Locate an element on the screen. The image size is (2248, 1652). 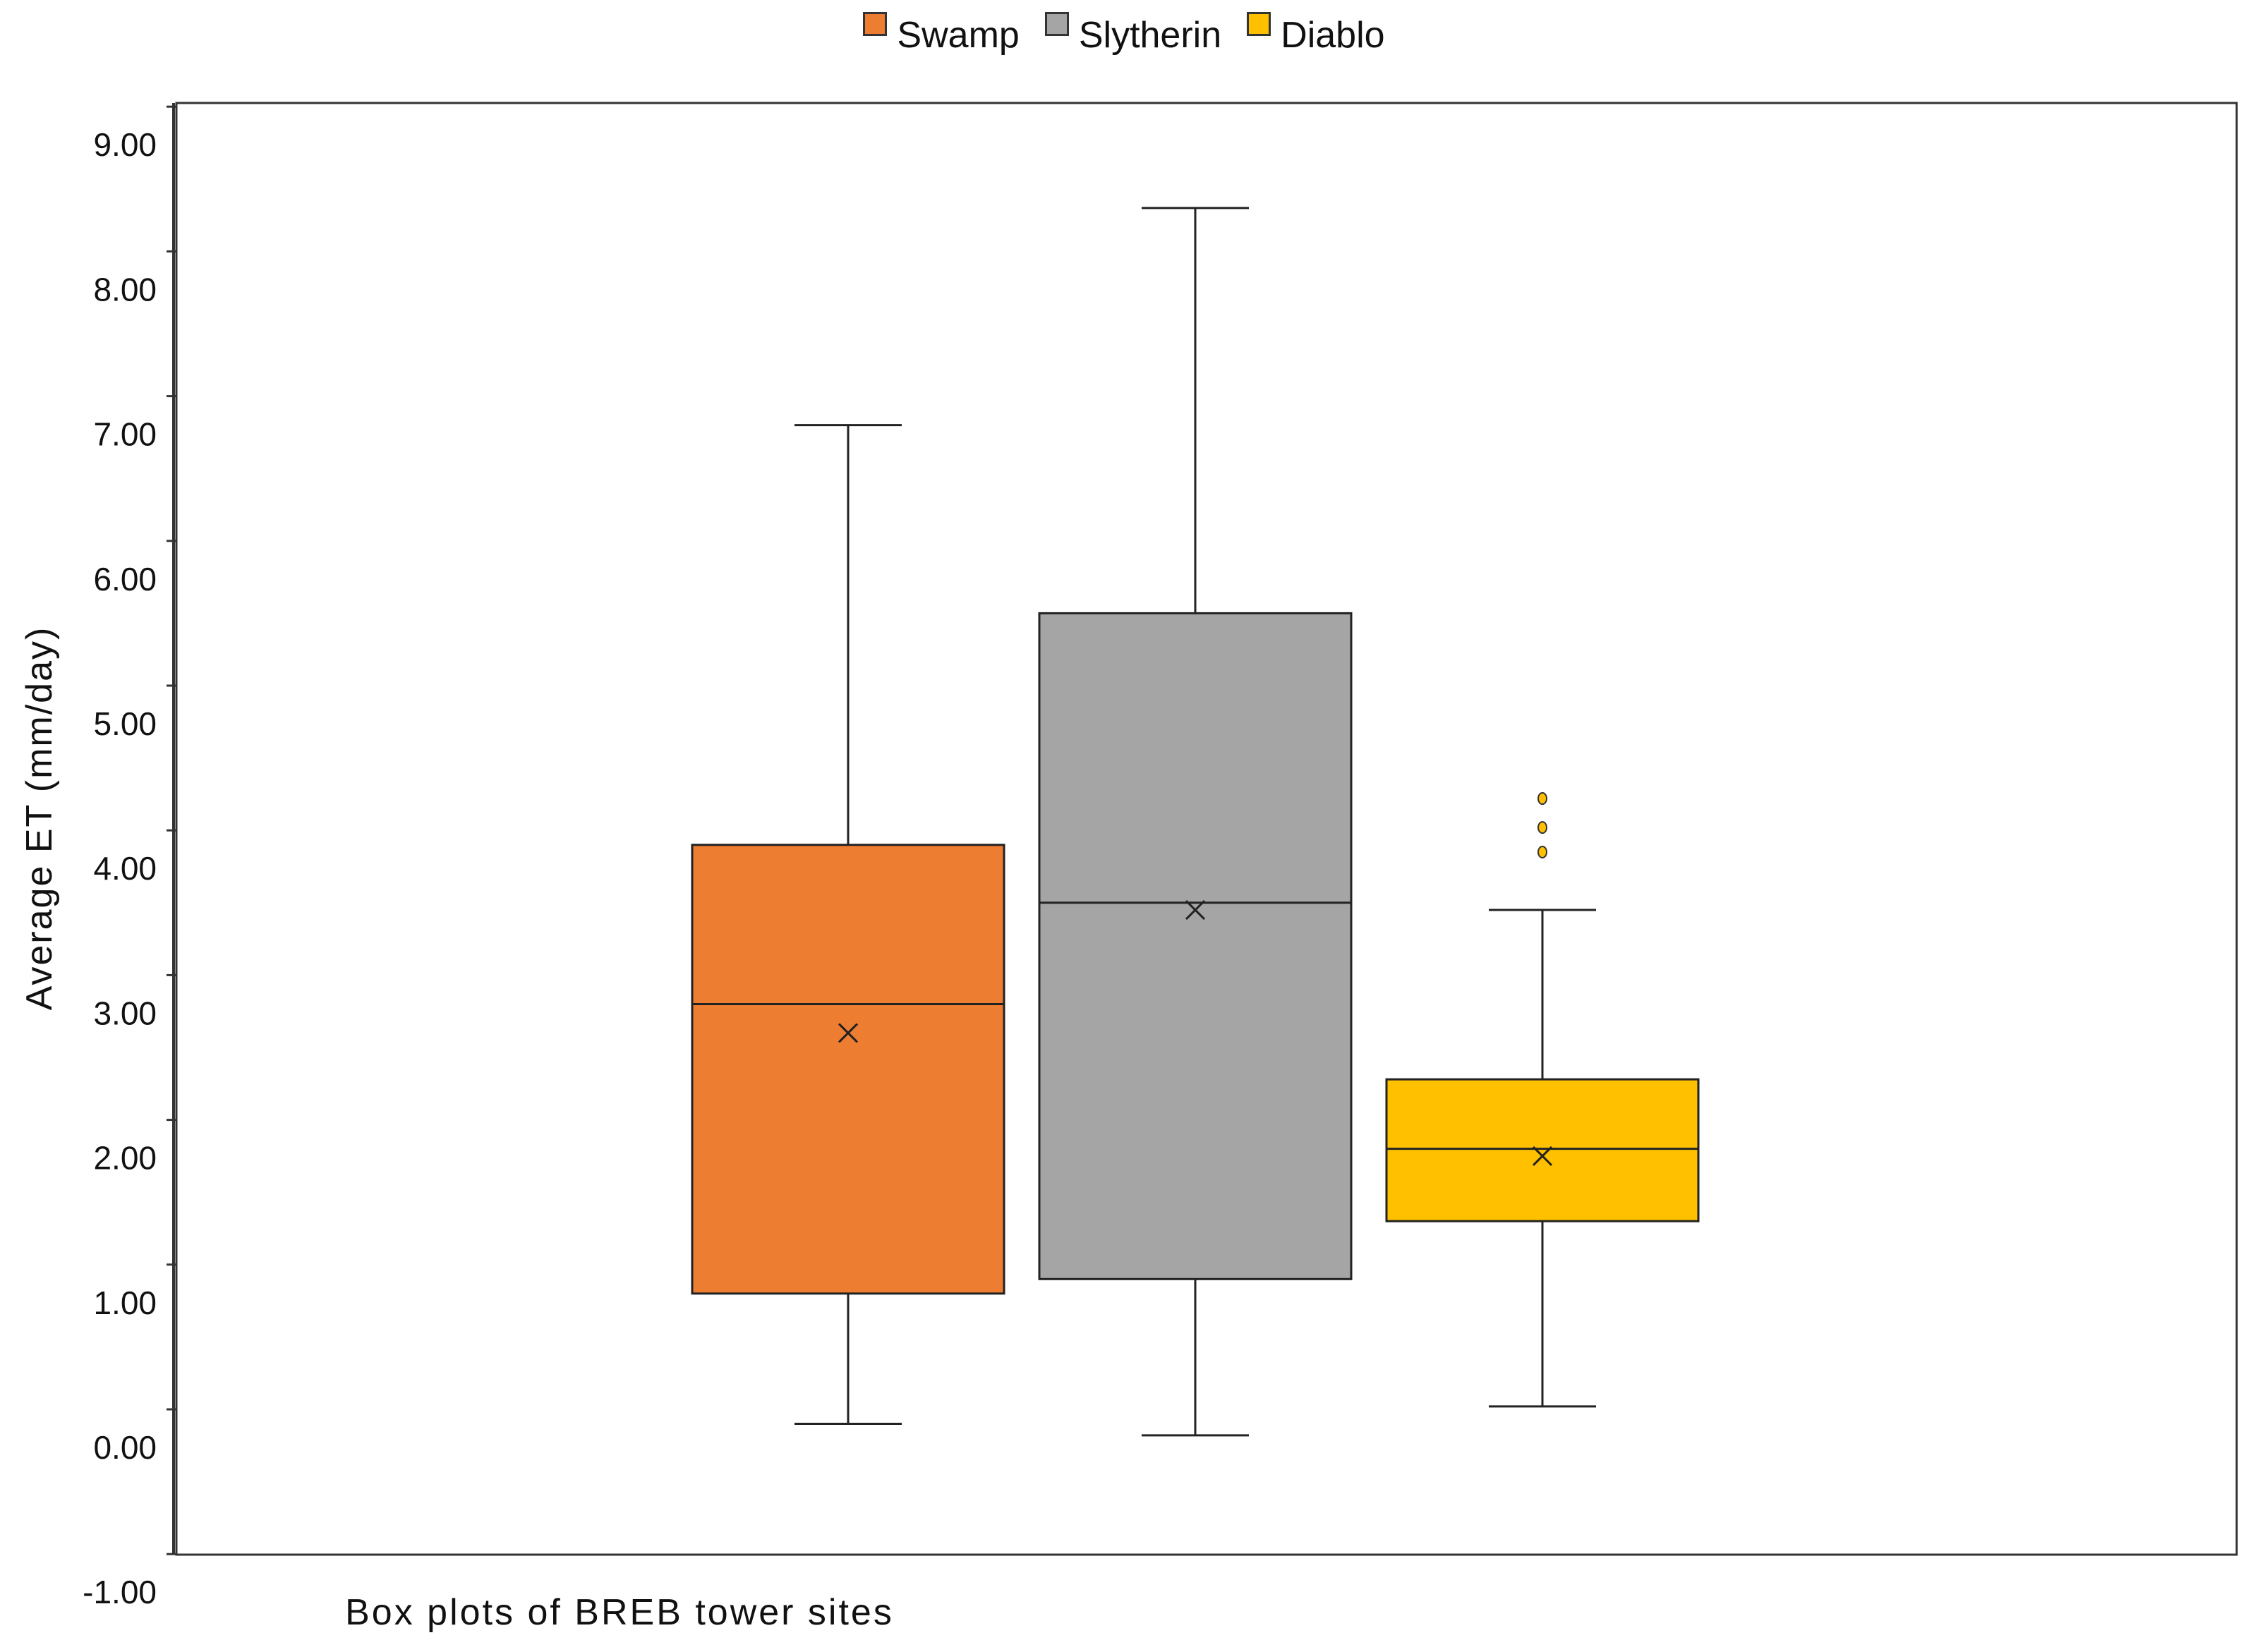
legend-swatch-slytherin is located at coordinates (1056, 24).